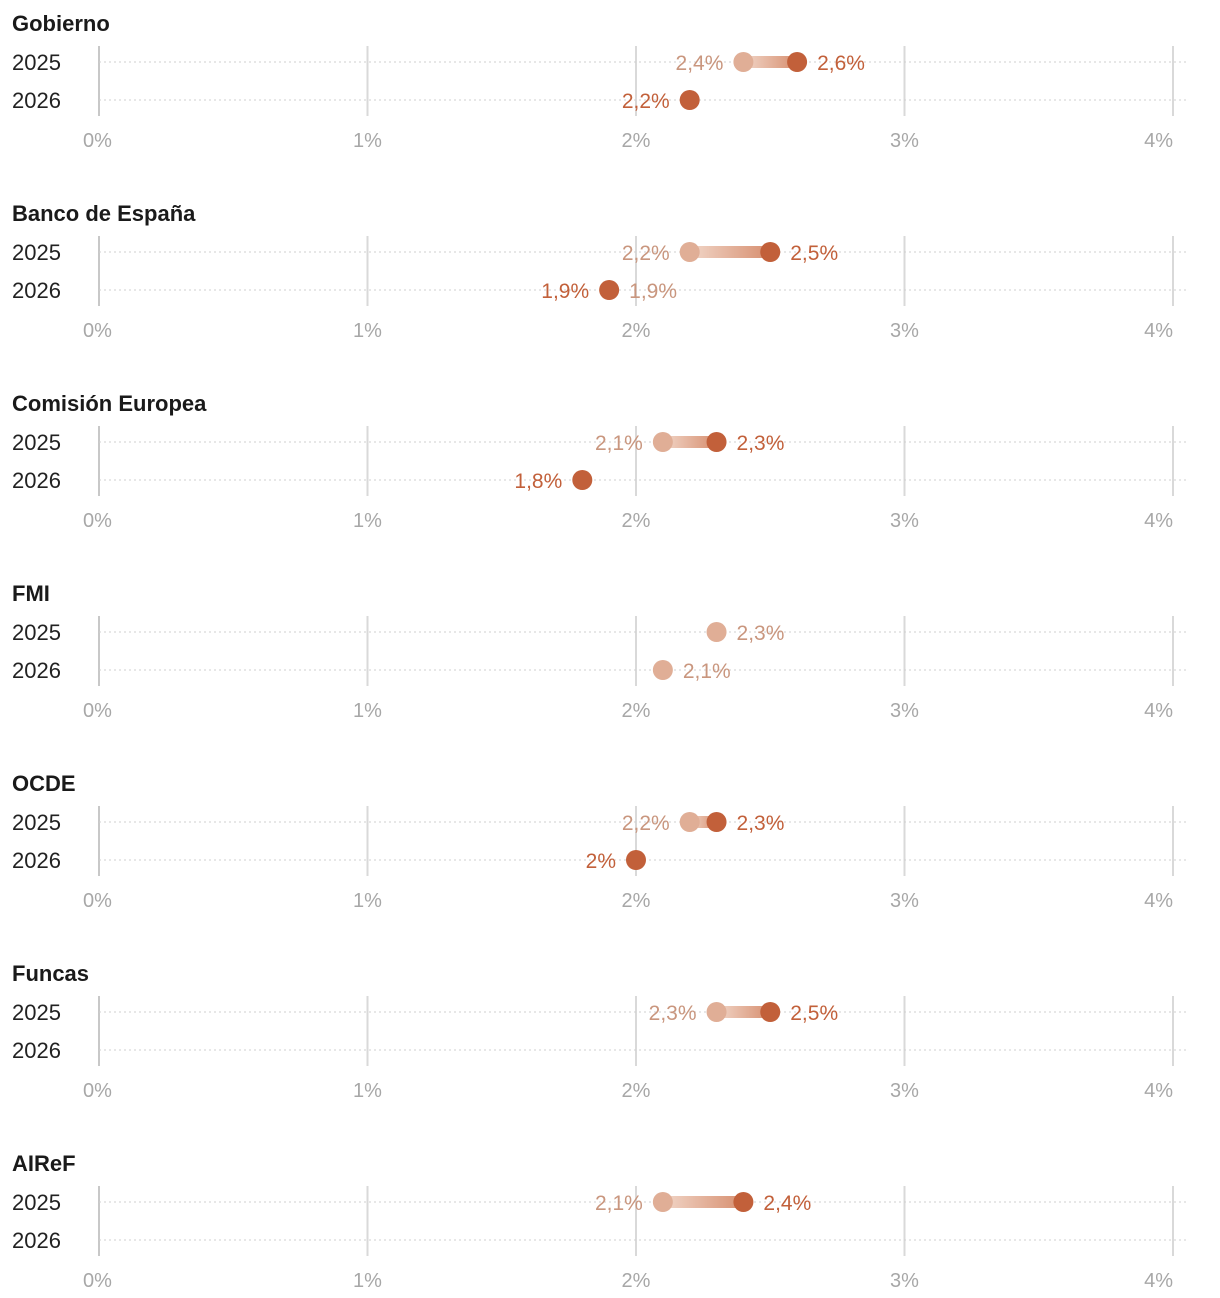  What do you see at coordinates (787, 1203) in the screenshot?
I see `new-value-label: 2,4%` at bounding box center [787, 1203].